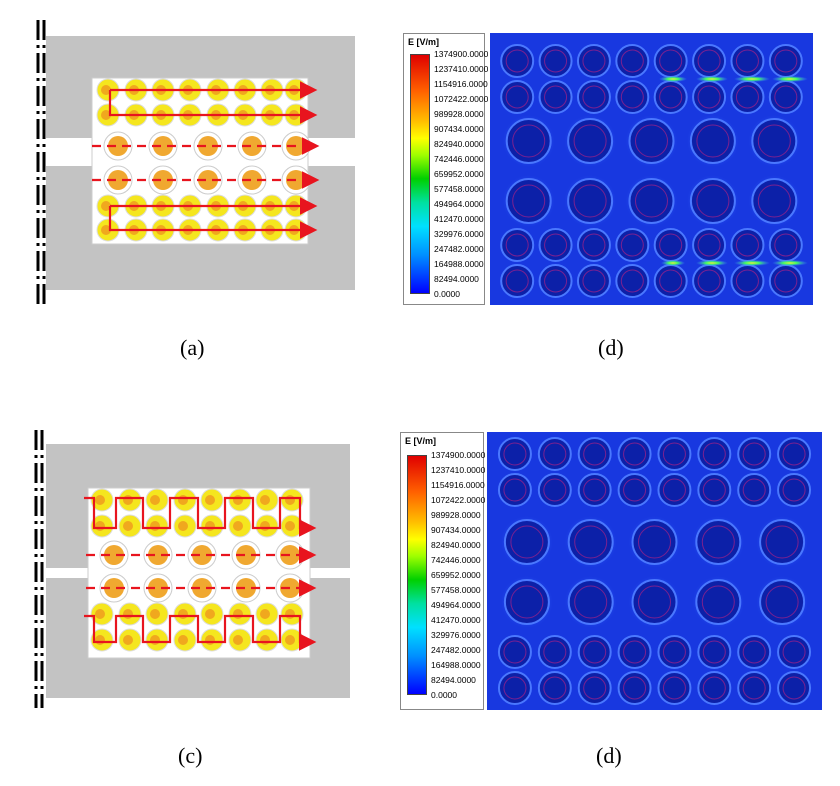 Image resolution: width=840 pixels, height=786 pixels. What do you see at coordinates (458, 455) in the screenshot?
I see `colorbar-tick-label: 1374900.0000` at bounding box center [458, 455].